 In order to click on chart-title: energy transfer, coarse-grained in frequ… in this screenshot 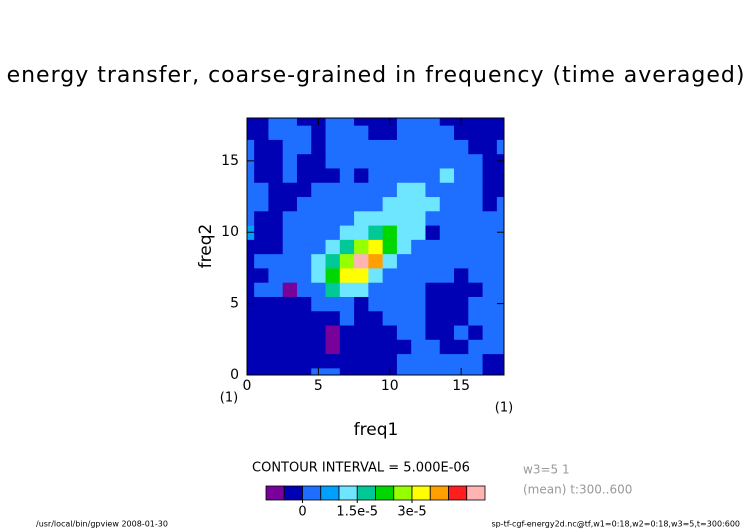, I will do `click(376, 75)`.